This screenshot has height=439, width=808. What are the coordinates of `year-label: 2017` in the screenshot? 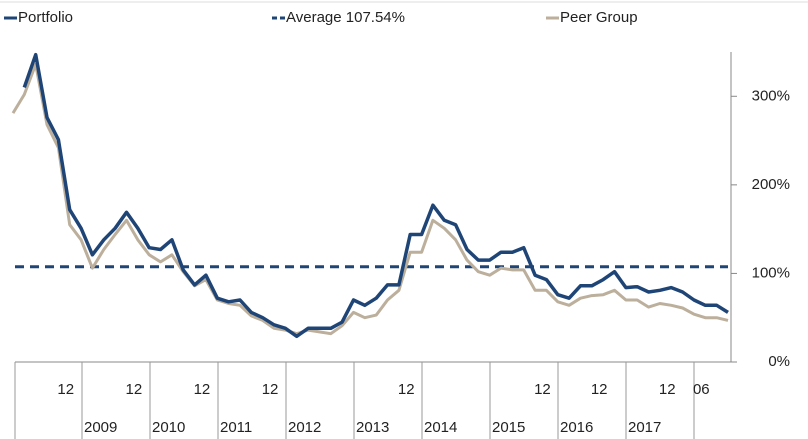 It's located at (644, 427).